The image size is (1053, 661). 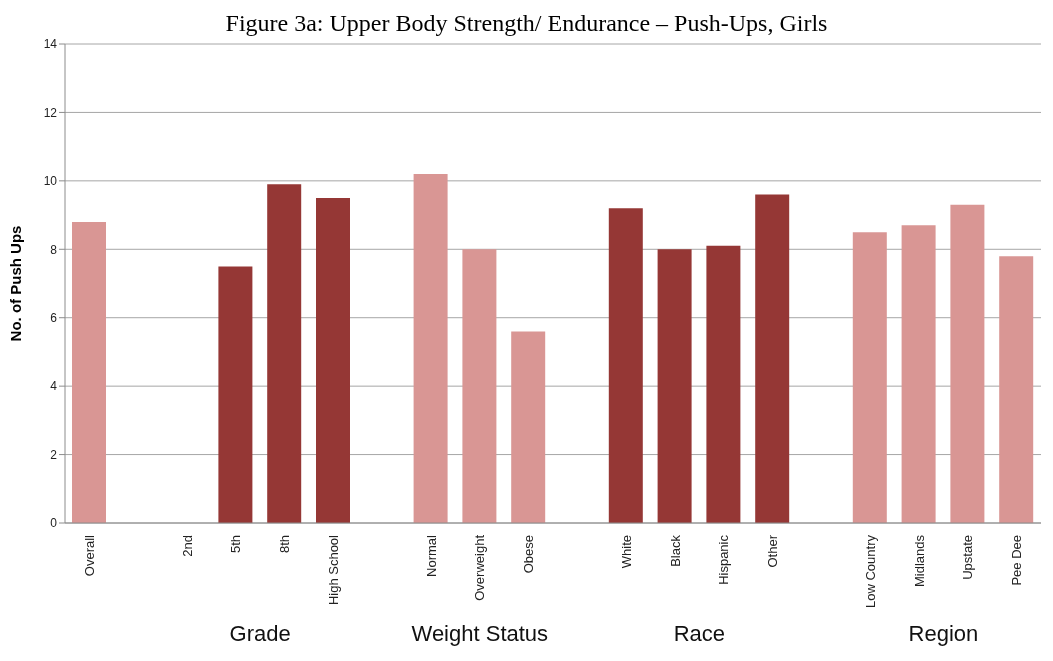 I want to click on chart-title: Figure 3a: Upper Body Strength/ Endurance – Push-Ups, Girls, so click(x=526, y=23).